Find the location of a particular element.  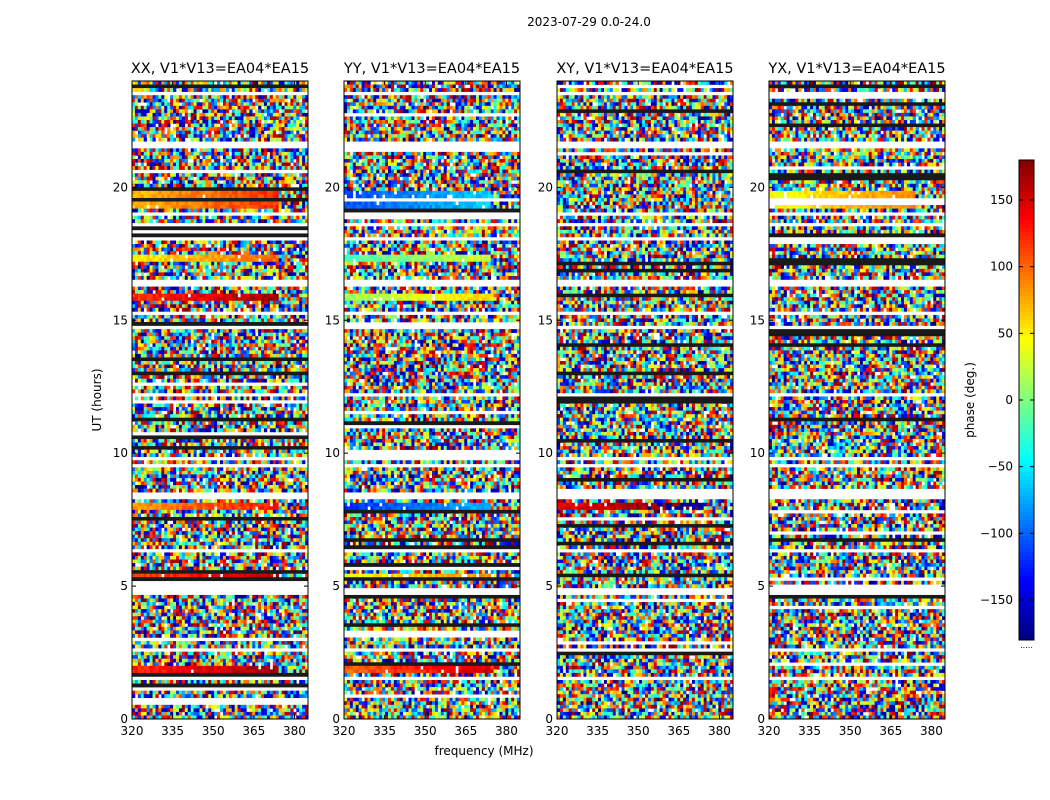

colorbar-label: phase (deg.) is located at coordinates (970, 400).